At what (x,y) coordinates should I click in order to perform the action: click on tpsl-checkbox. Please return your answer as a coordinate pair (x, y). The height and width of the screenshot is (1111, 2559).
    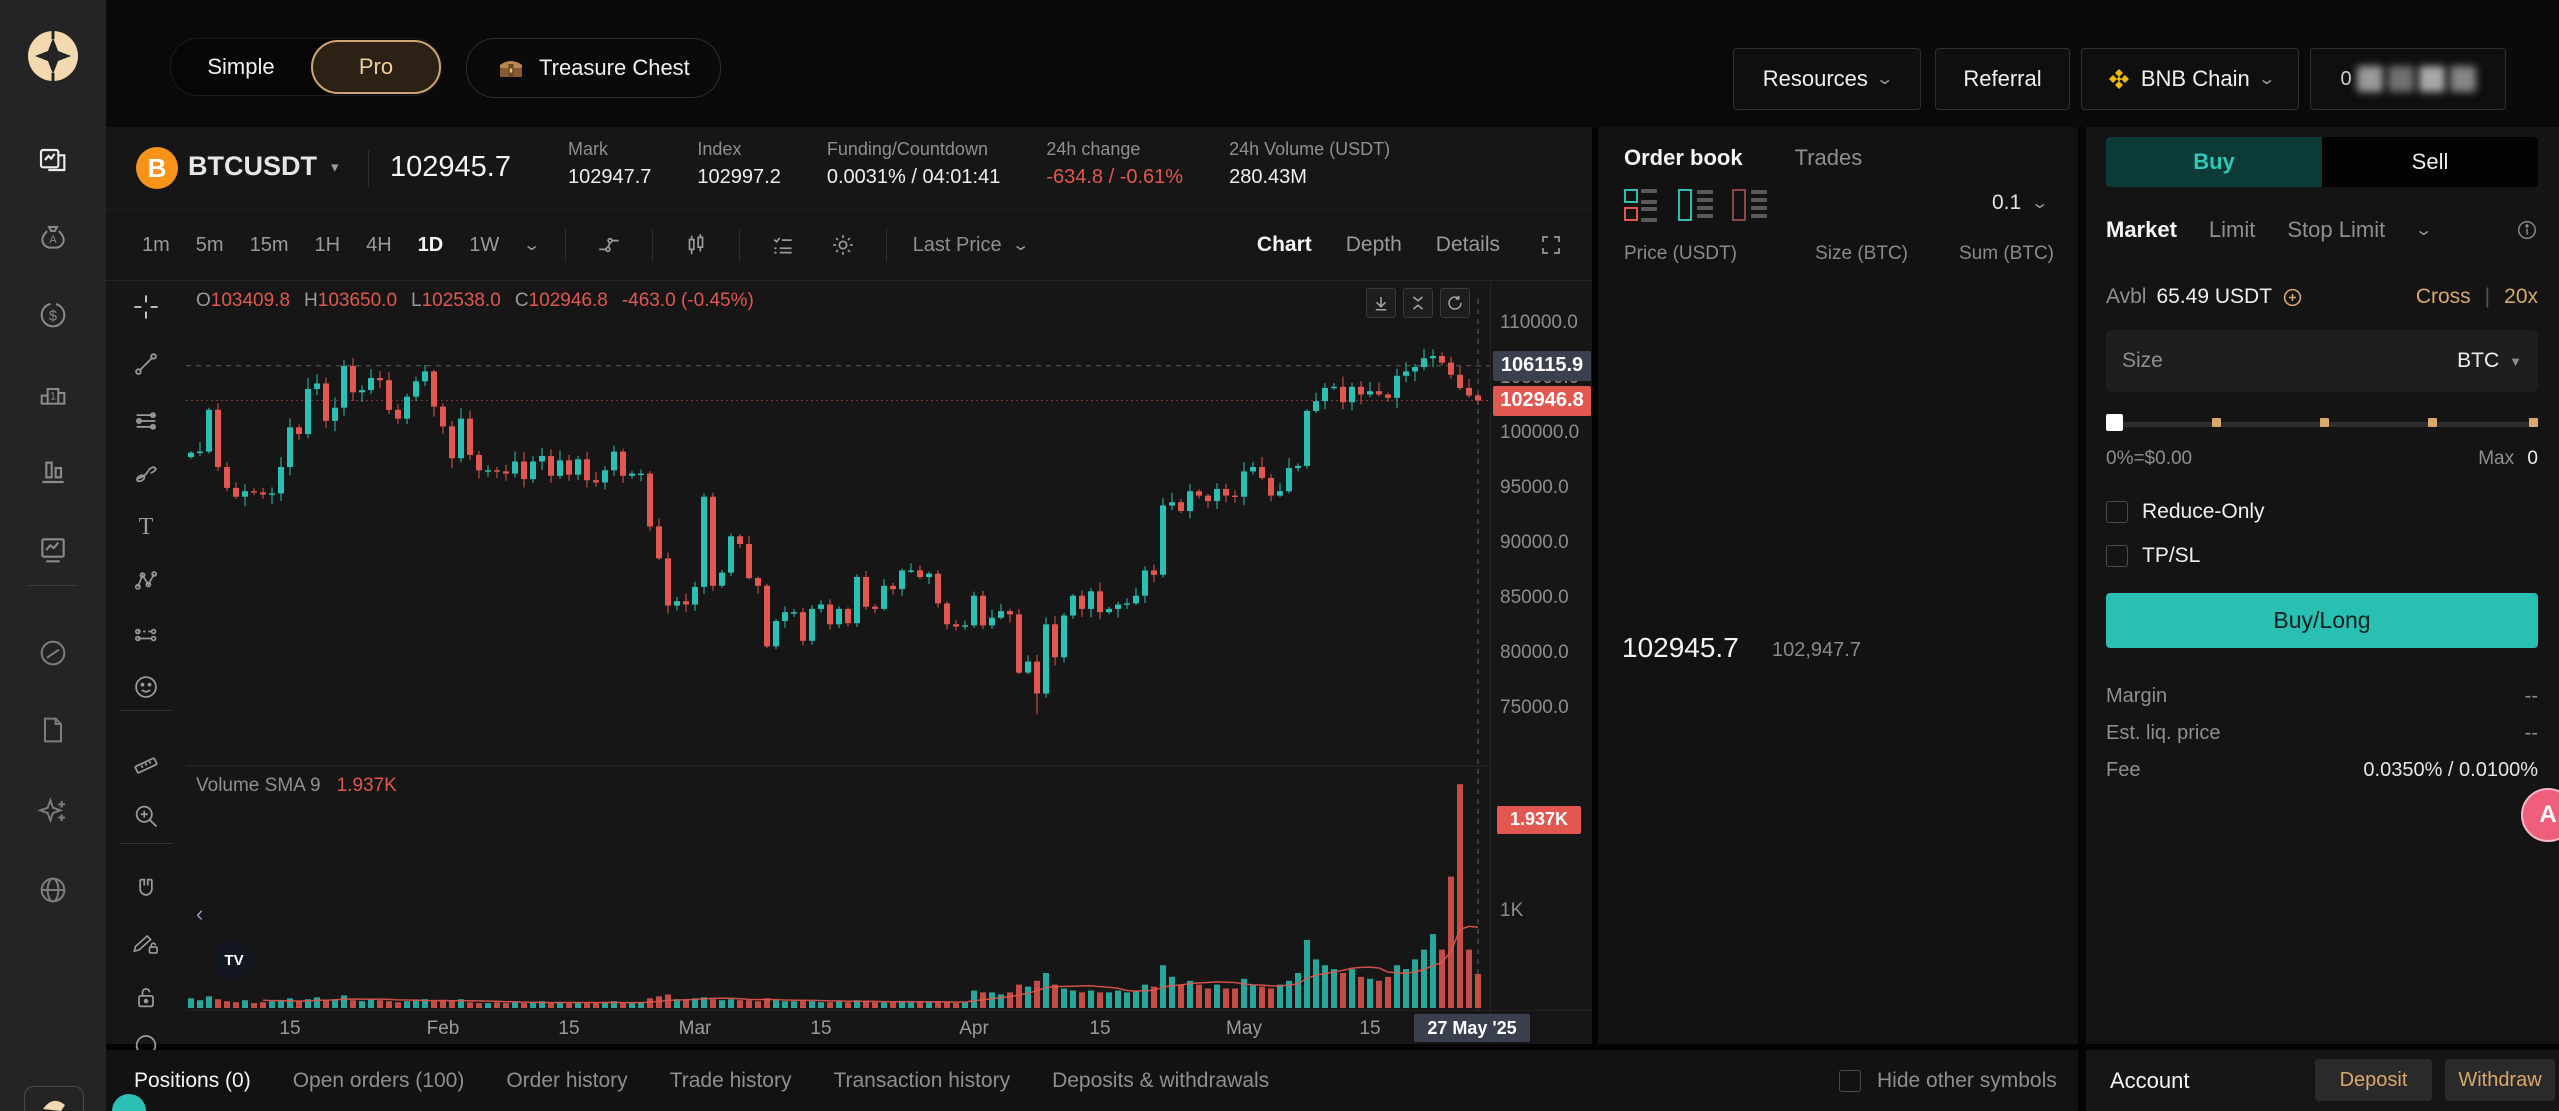
    Looking at the image, I should click on (2117, 556).